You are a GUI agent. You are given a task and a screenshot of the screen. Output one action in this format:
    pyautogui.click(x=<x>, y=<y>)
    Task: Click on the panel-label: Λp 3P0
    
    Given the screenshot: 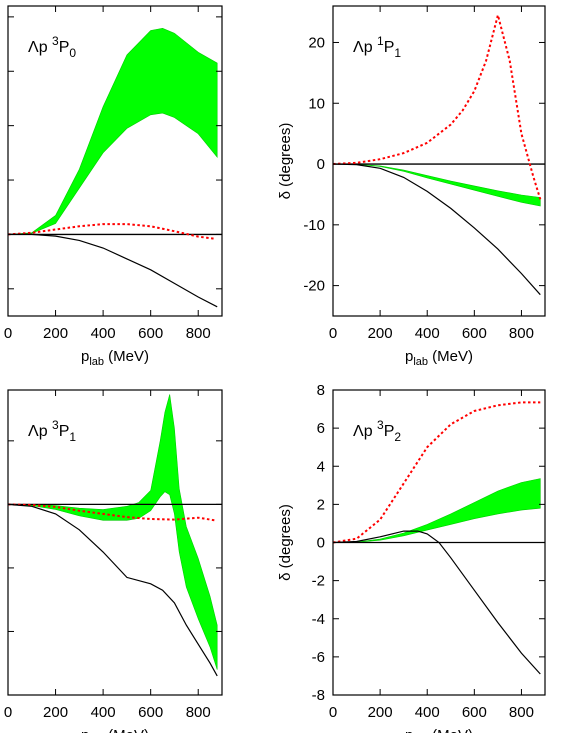 What is the action you would take?
    pyautogui.click(x=52, y=47)
    